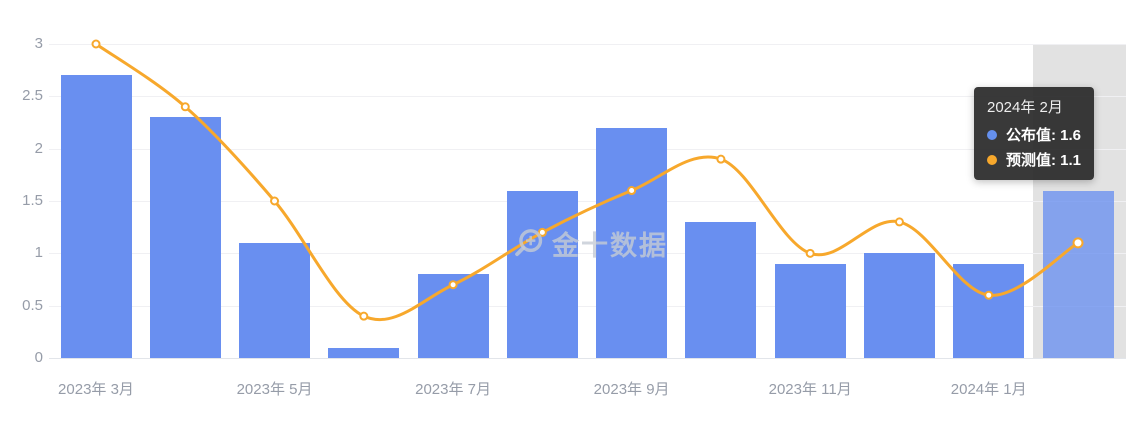  Describe the element at coordinates (38, 43) in the screenshot. I see `y-axis-tick-label: 3` at that location.